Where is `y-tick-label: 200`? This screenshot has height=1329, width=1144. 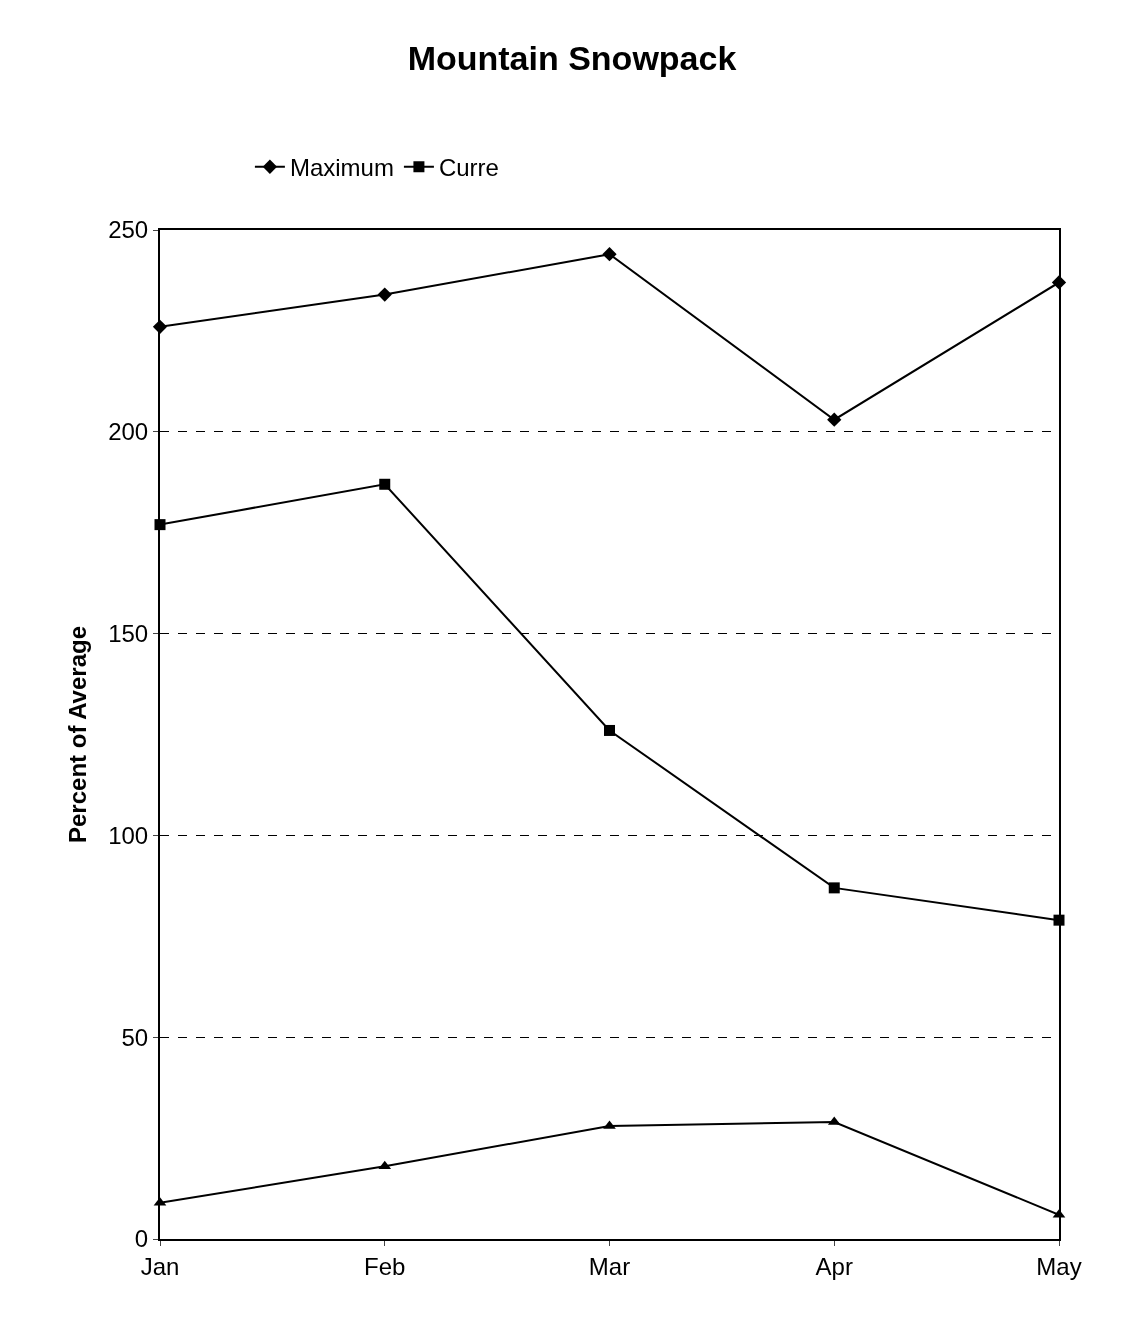
y-tick-label: 200 is located at coordinates (128, 432).